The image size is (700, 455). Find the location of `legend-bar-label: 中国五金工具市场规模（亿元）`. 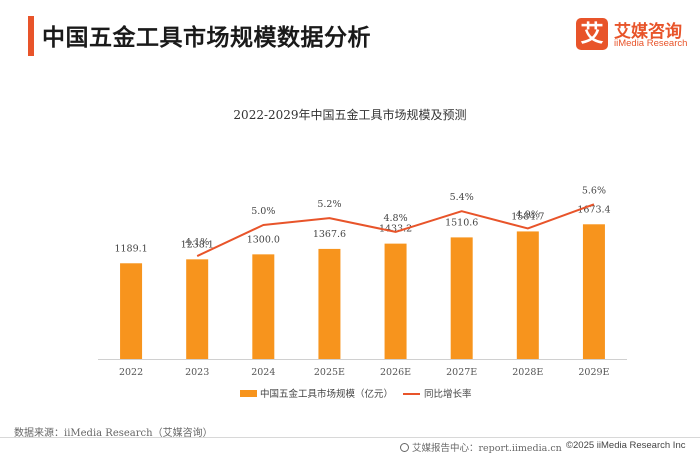

legend-bar-label: 中国五金工具市场规模（亿元） is located at coordinates (326, 394).